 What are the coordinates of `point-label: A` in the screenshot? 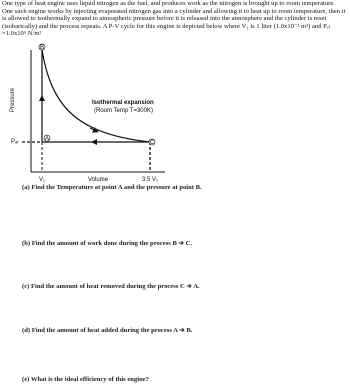 It's located at (47, 139).